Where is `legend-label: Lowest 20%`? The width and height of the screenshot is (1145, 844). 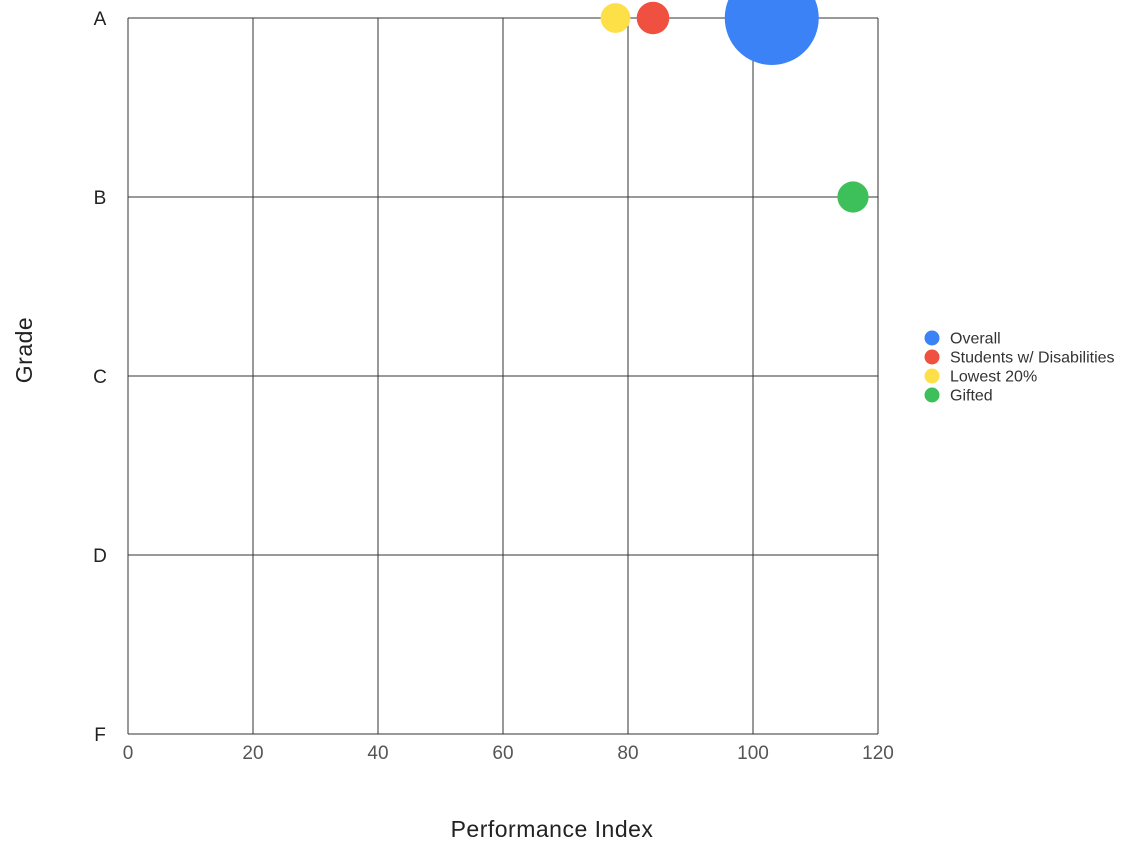
legend-label: Lowest 20% is located at coordinates (993, 377).